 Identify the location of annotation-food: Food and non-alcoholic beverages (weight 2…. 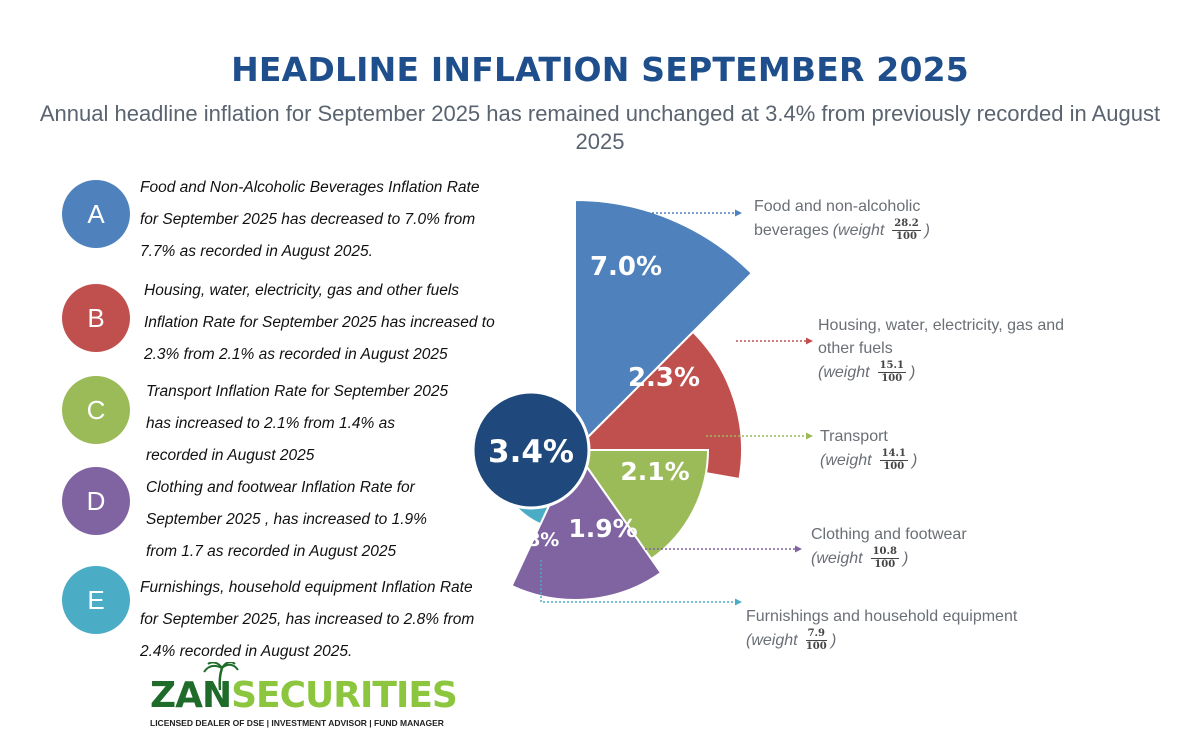
(842, 220).